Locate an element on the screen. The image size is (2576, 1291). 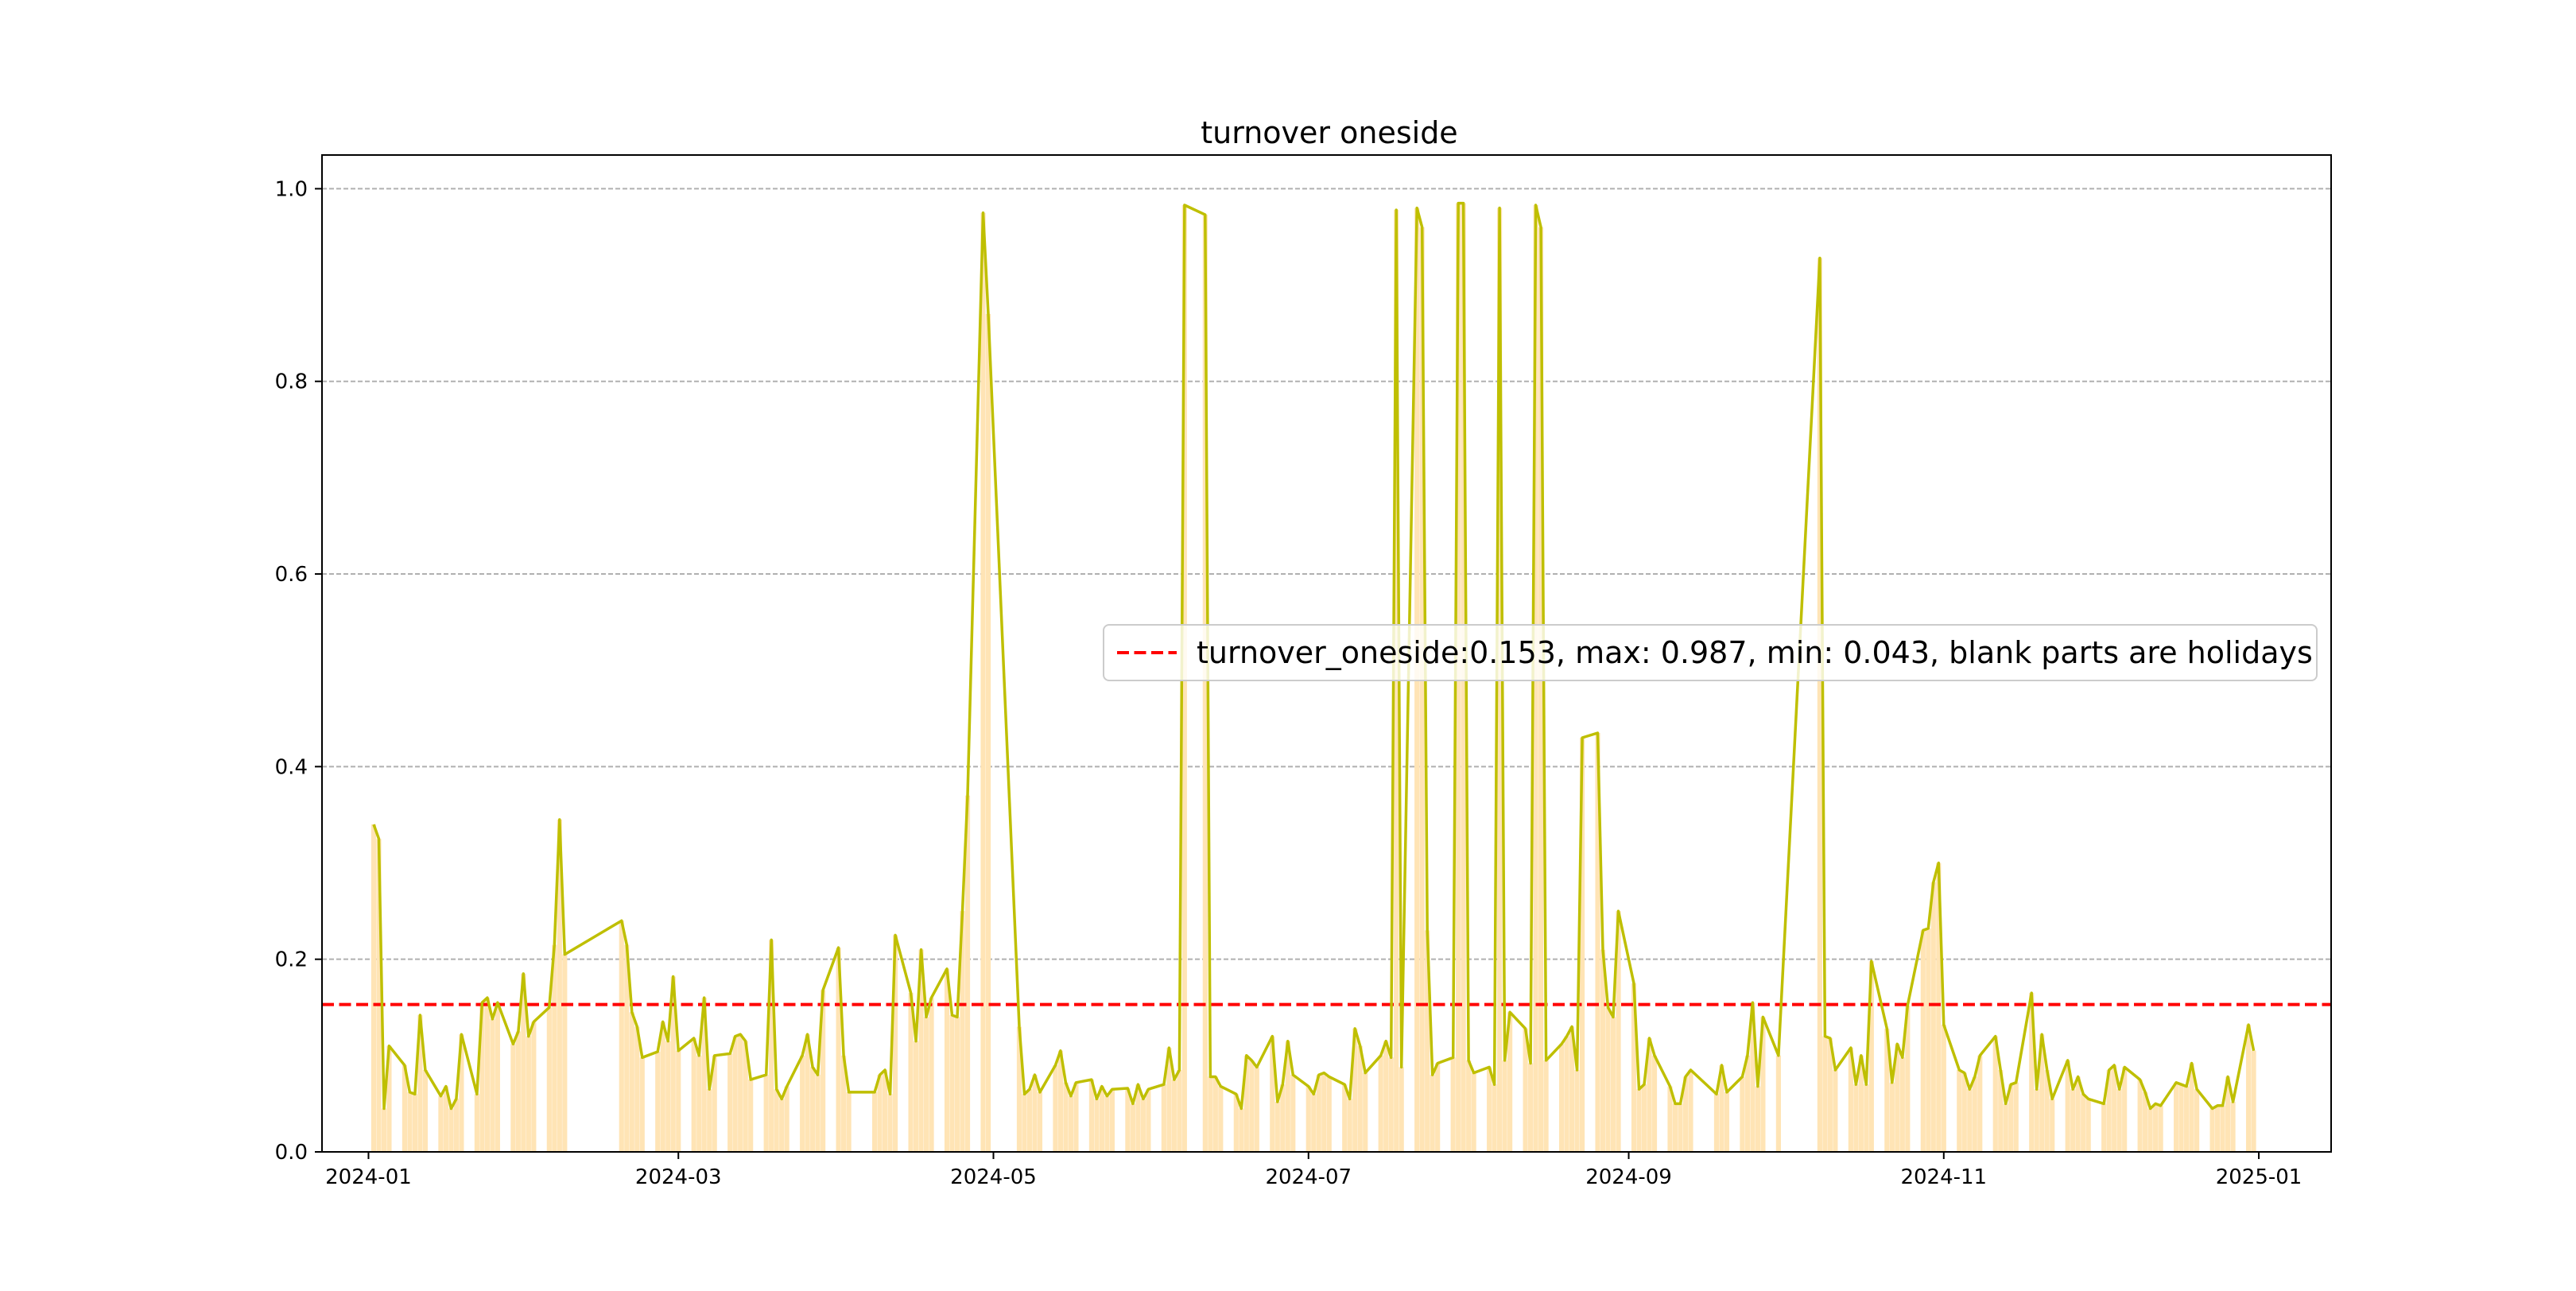
y-tick-label: 0.0 is located at coordinates (292, 1153).